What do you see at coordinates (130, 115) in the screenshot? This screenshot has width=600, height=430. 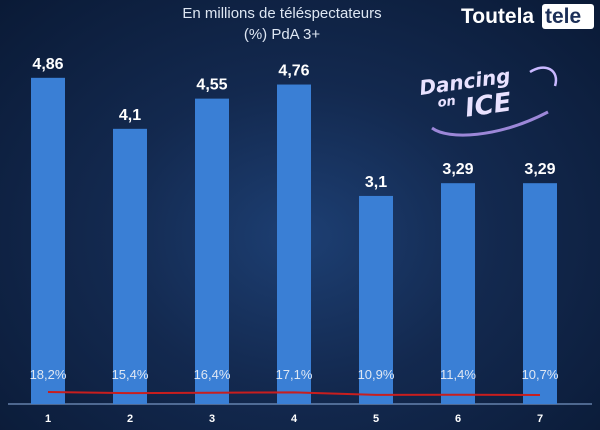 I see `bar-value-label: 4,1` at bounding box center [130, 115].